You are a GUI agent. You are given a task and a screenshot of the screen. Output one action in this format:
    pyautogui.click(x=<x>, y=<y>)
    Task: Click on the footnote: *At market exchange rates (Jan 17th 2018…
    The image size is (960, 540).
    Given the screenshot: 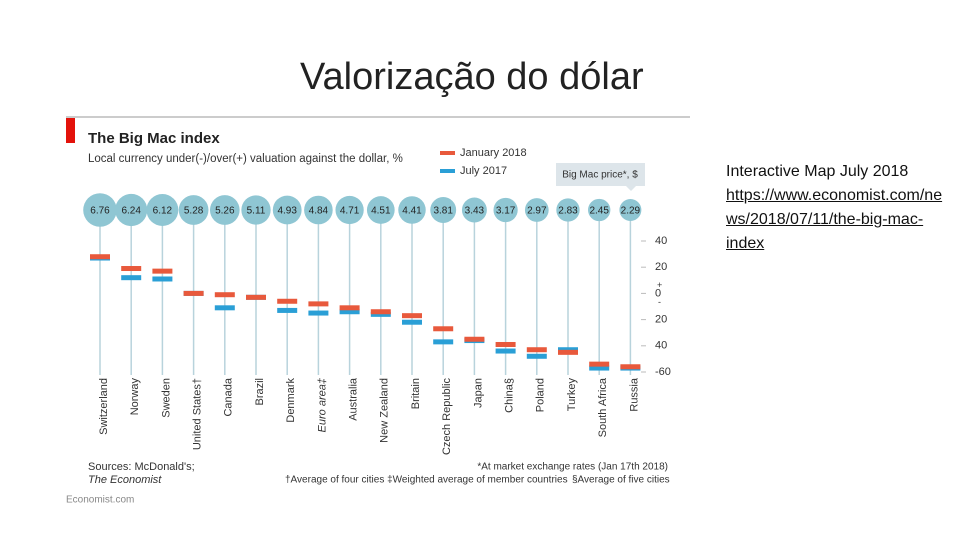 What is the action you would take?
    pyautogui.click(x=572, y=467)
    